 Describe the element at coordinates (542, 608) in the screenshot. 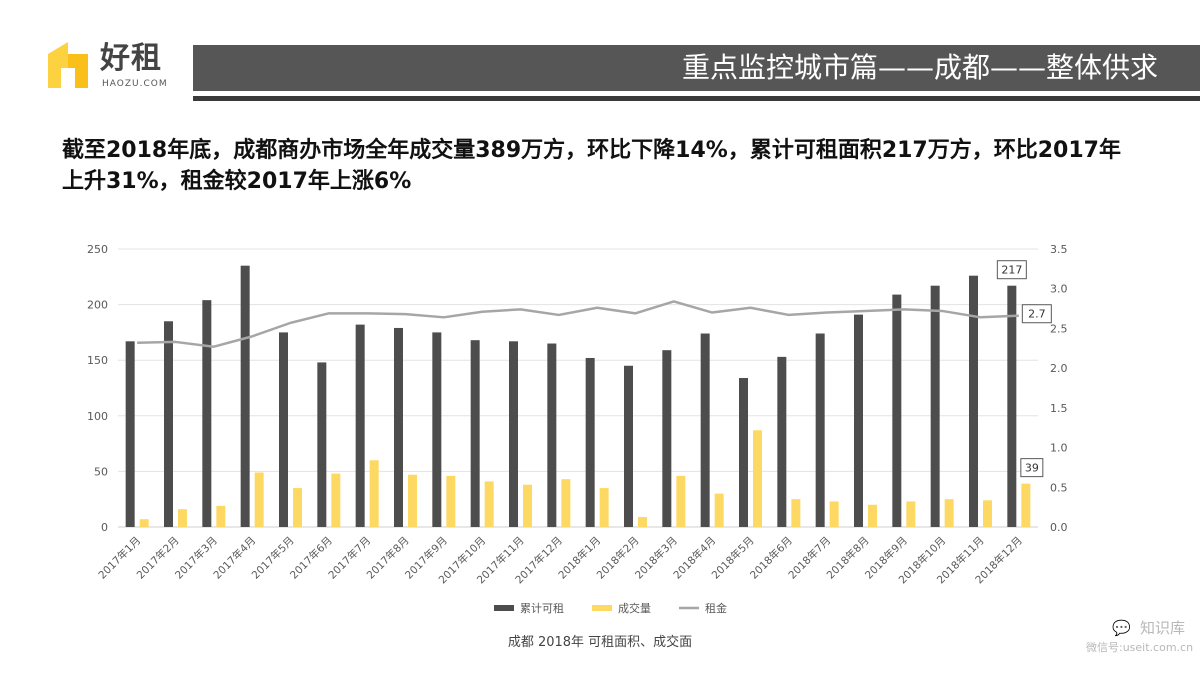

I see `legend-label: 累计可租` at that location.